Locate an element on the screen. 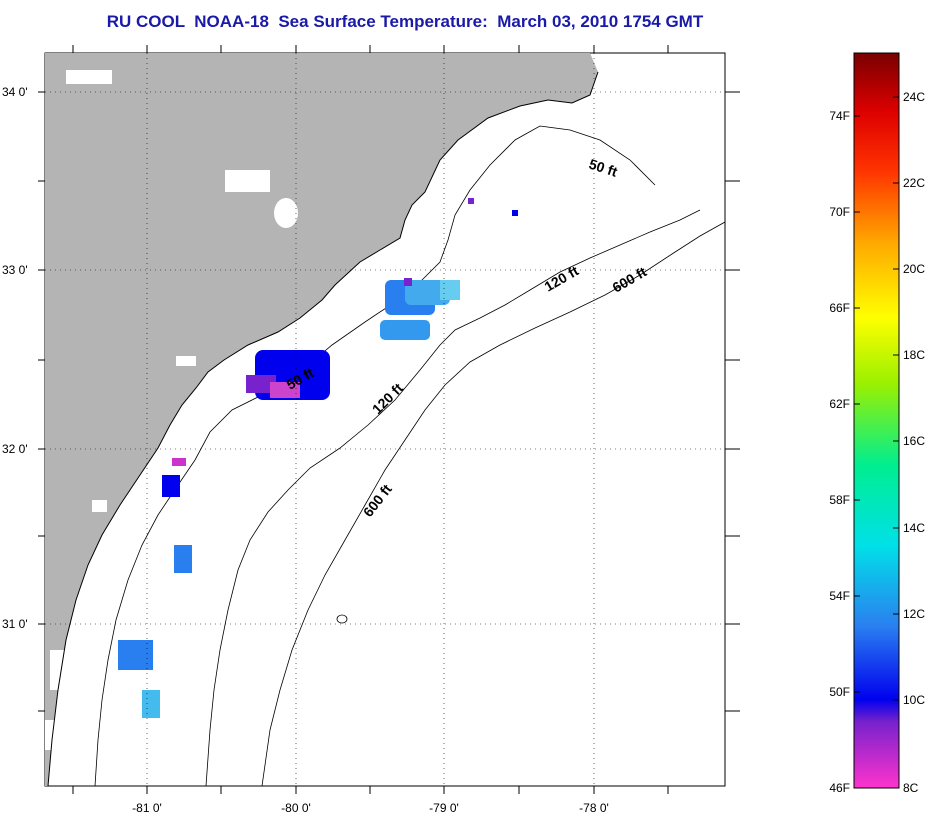 The image size is (928, 817). colorbar-label-12c: 12C is located at coordinates (914, 614).